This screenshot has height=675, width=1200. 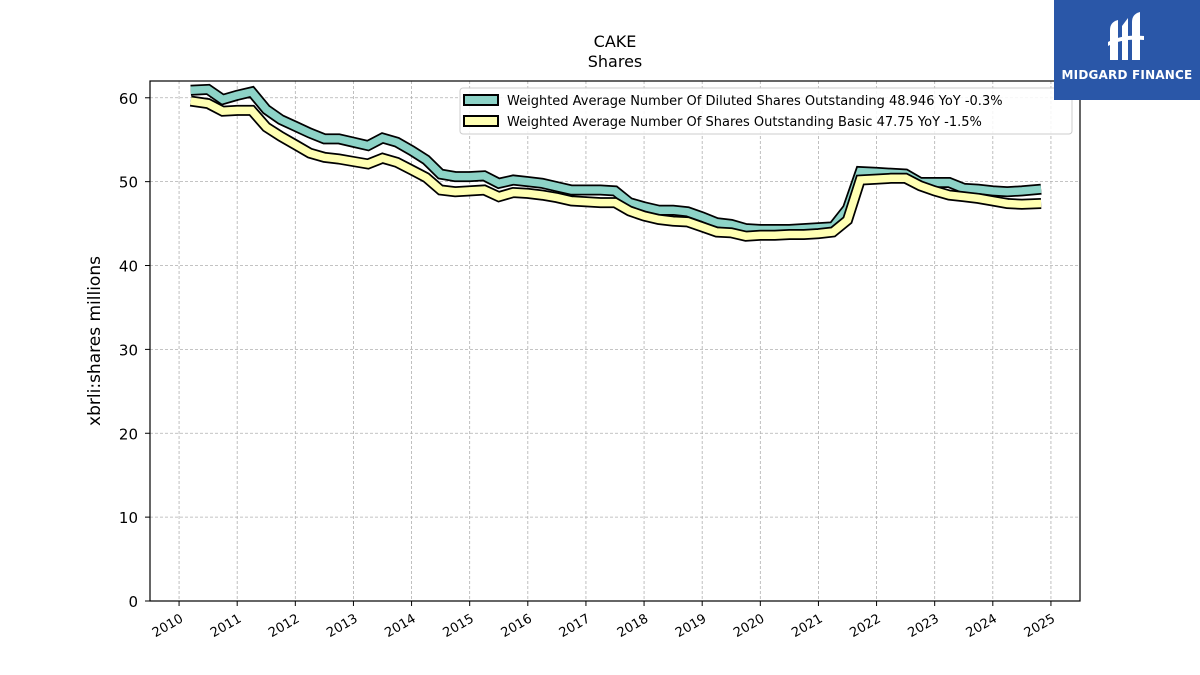 I want to click on y-axis-label: xbrli:shares millions, so click(x=95, y=341).